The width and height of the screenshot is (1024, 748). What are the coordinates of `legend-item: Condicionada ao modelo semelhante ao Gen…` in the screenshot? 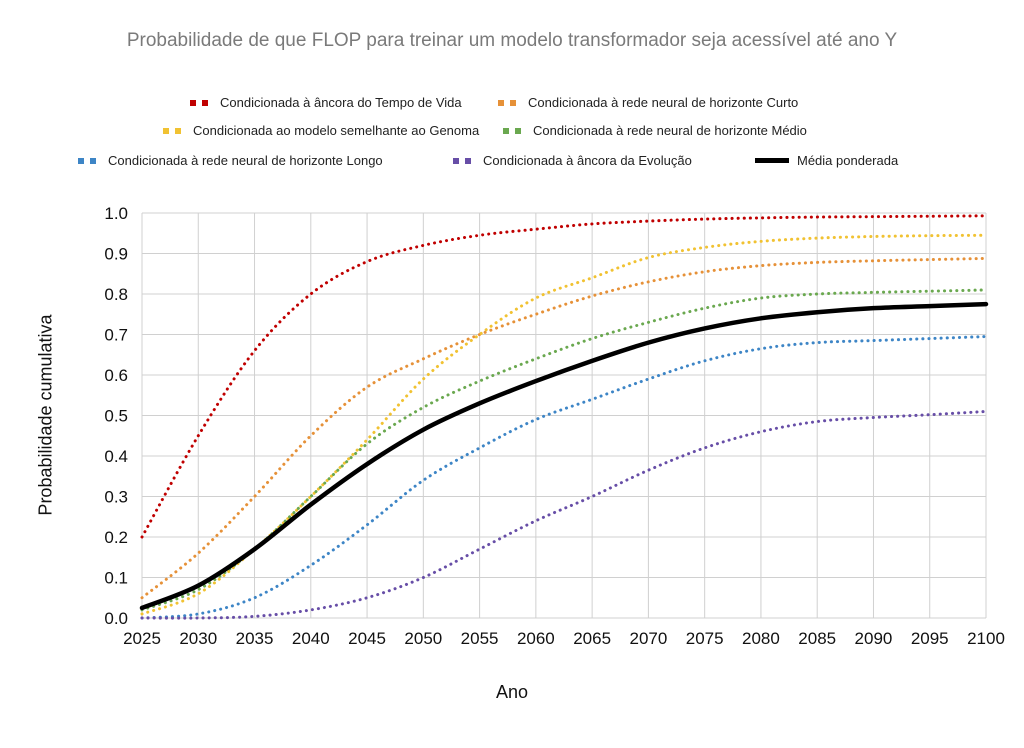 It's located at (321, 130).